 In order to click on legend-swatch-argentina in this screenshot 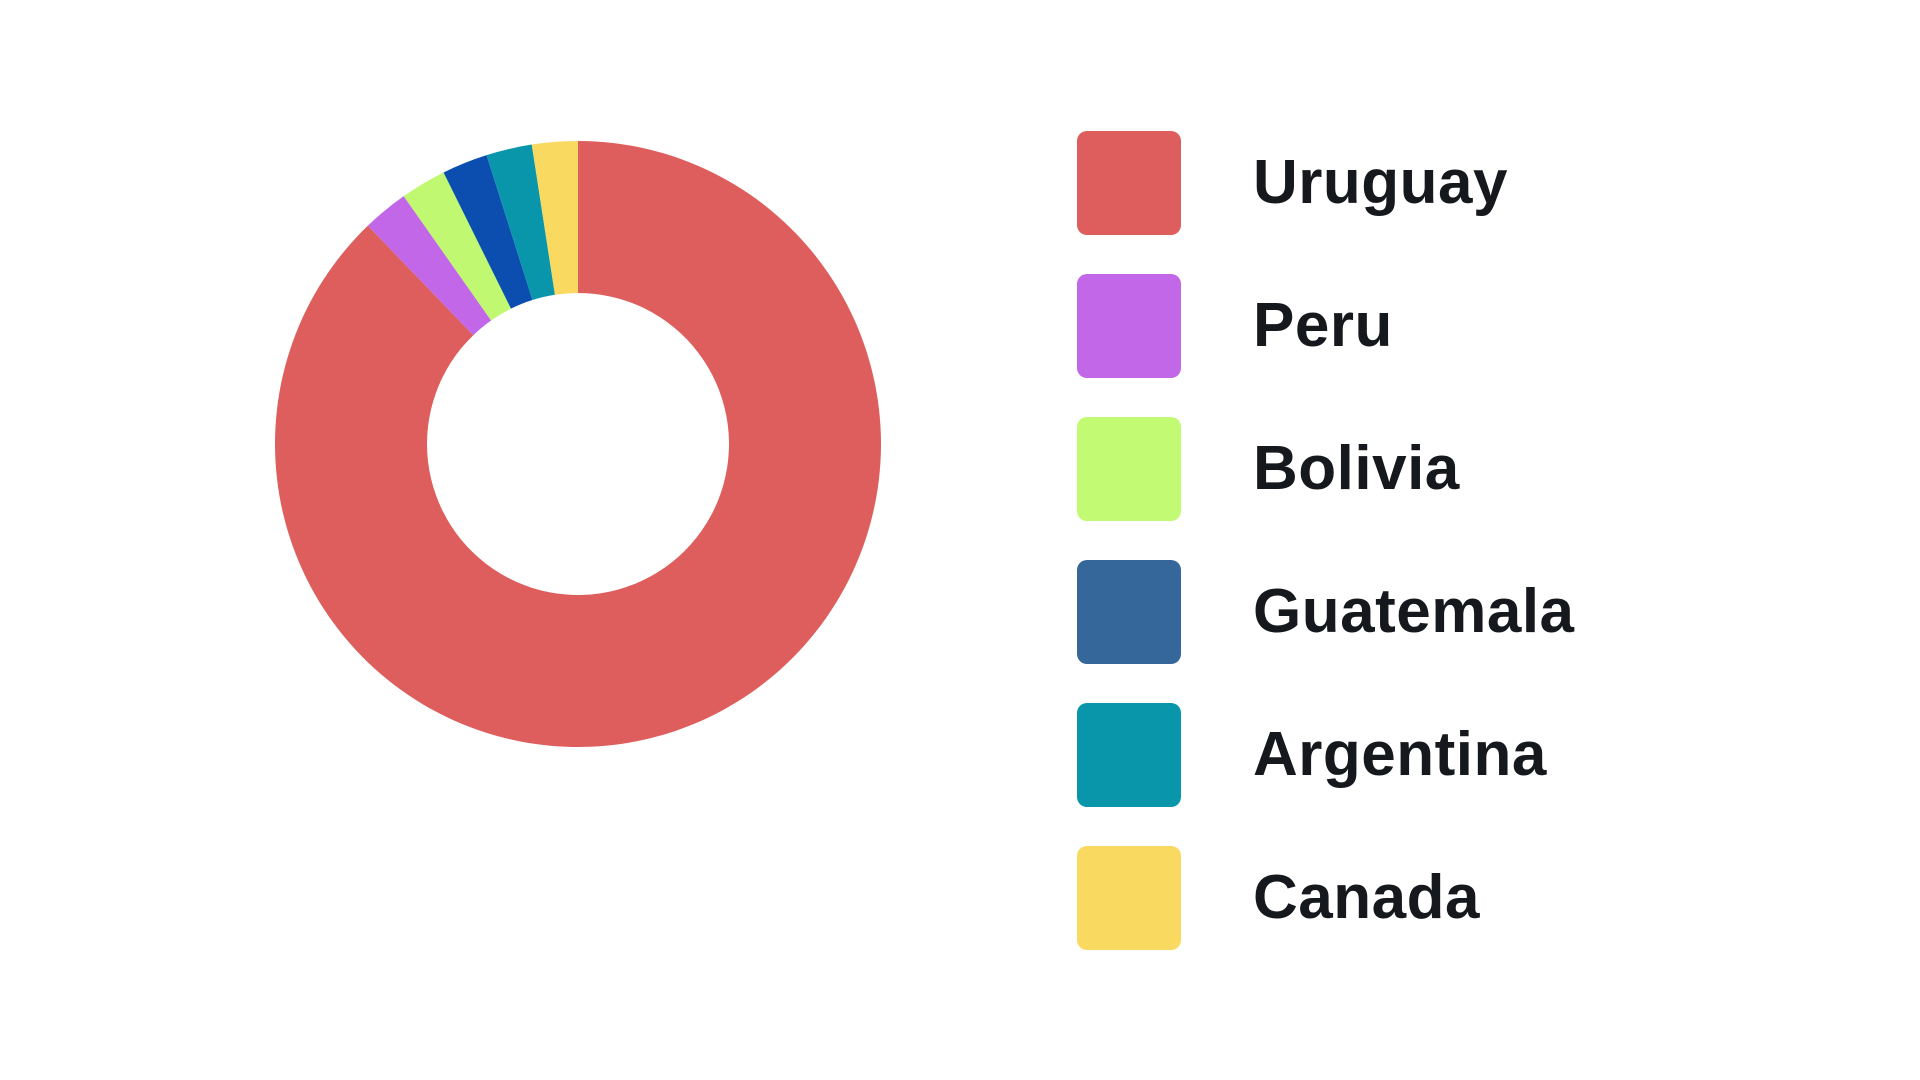, I will do `click(1129, 755)`.